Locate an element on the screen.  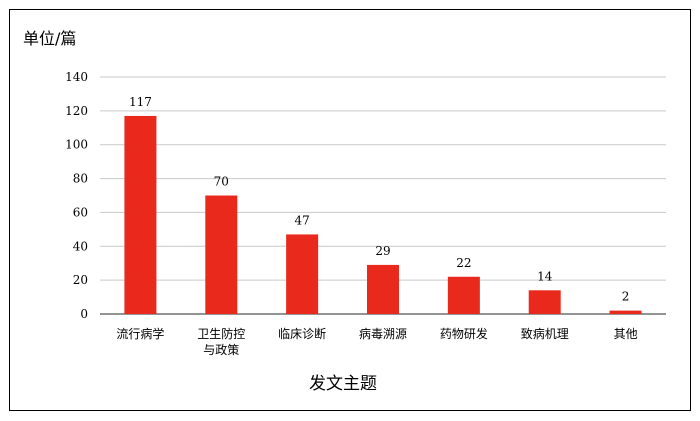
y-tick-label: 140 is located at coordinates (76, 77).